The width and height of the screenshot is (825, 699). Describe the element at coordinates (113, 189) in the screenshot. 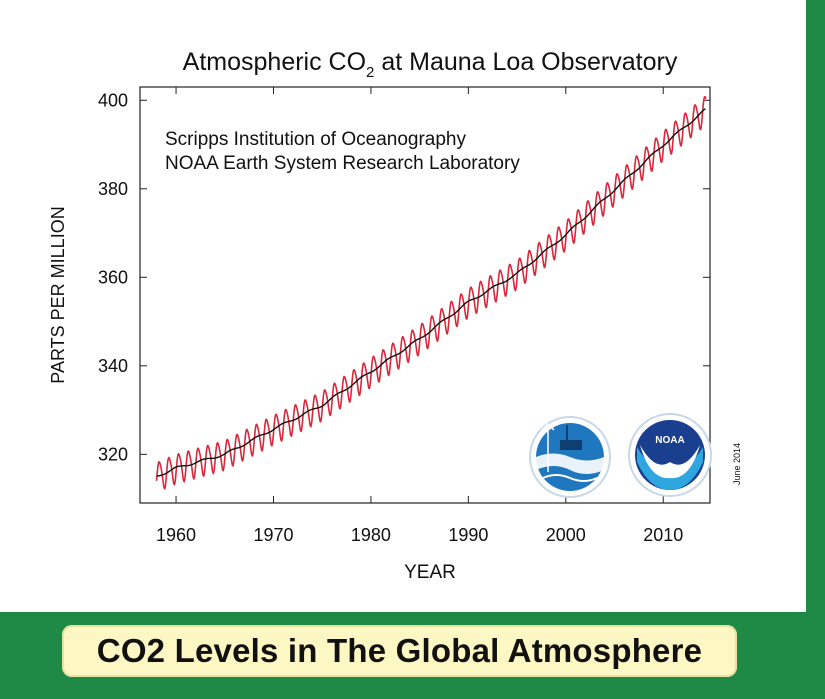

I see `y-tick-label: 380` at that location.